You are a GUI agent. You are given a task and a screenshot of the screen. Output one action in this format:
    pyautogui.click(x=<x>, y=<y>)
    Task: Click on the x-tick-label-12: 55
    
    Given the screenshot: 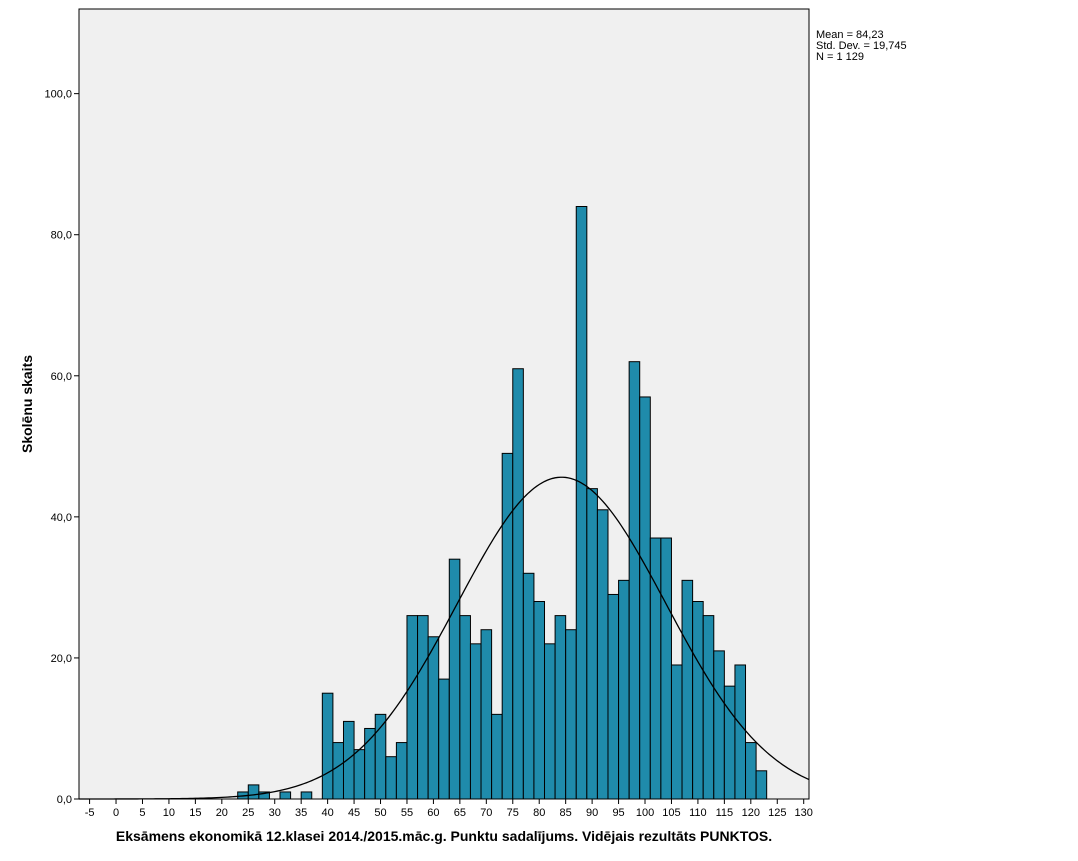 What is the action you would take?
    pyautogui.click(x=407, y=813)
    